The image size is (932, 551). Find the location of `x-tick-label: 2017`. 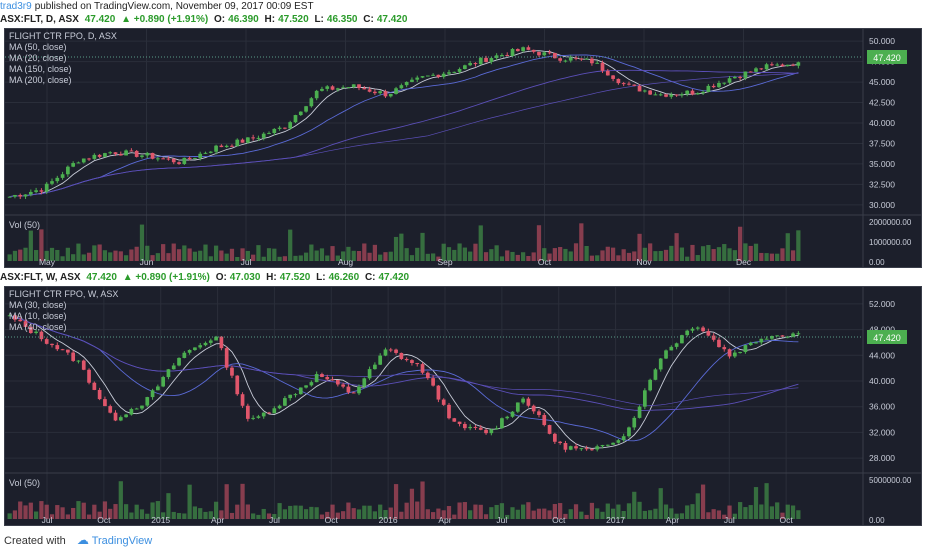

x-tick-label: 2017 is located at coordinates (615, 520).